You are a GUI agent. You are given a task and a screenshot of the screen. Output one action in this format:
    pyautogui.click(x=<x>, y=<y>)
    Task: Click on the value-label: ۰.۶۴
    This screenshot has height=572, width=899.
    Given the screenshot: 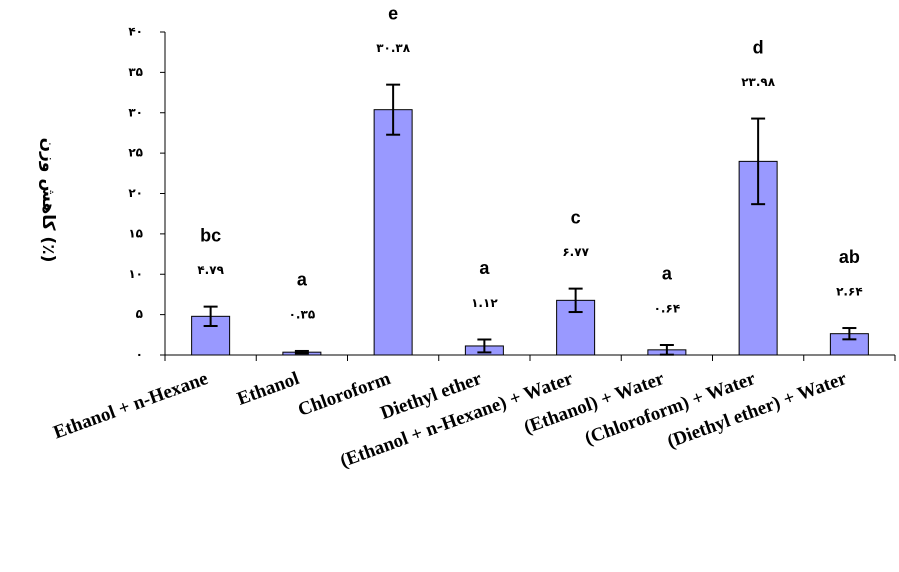 What is the action you would take?
    pyautogui.click(x=667, y=308)
    